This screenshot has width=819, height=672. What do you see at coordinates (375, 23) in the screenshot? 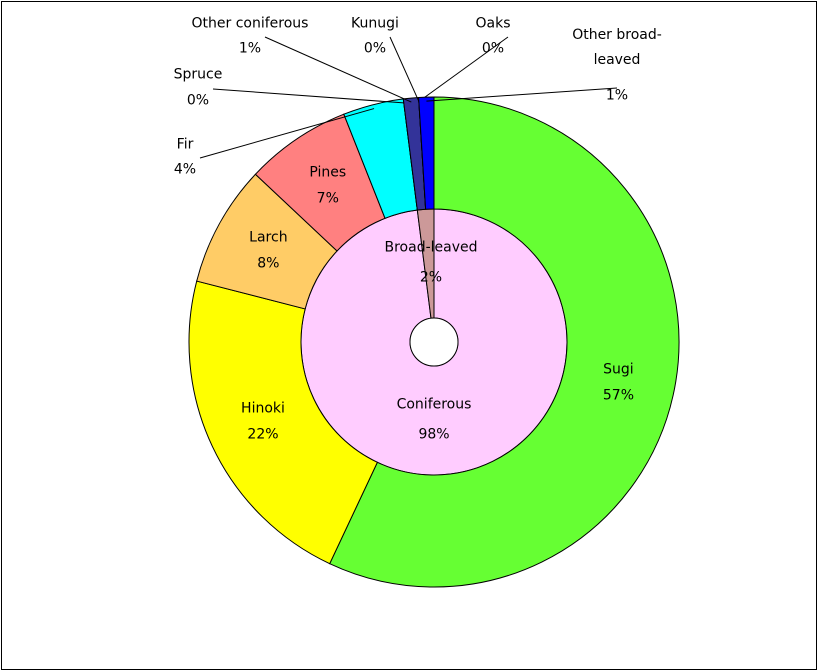
I see `slice-name: Kunugi` at bounding box center [375, 23].